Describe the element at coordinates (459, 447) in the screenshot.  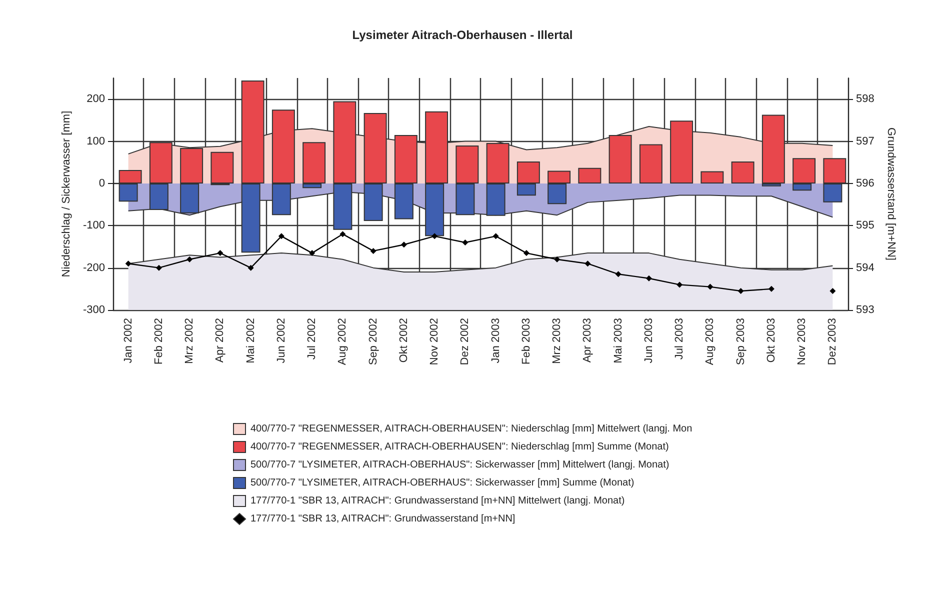
I see `legend-label: 400/770-7 "REGENMESSER, AITRACH-OBERHAUSEN": Niederschlag [mm] Summe (Monat)` at that location.